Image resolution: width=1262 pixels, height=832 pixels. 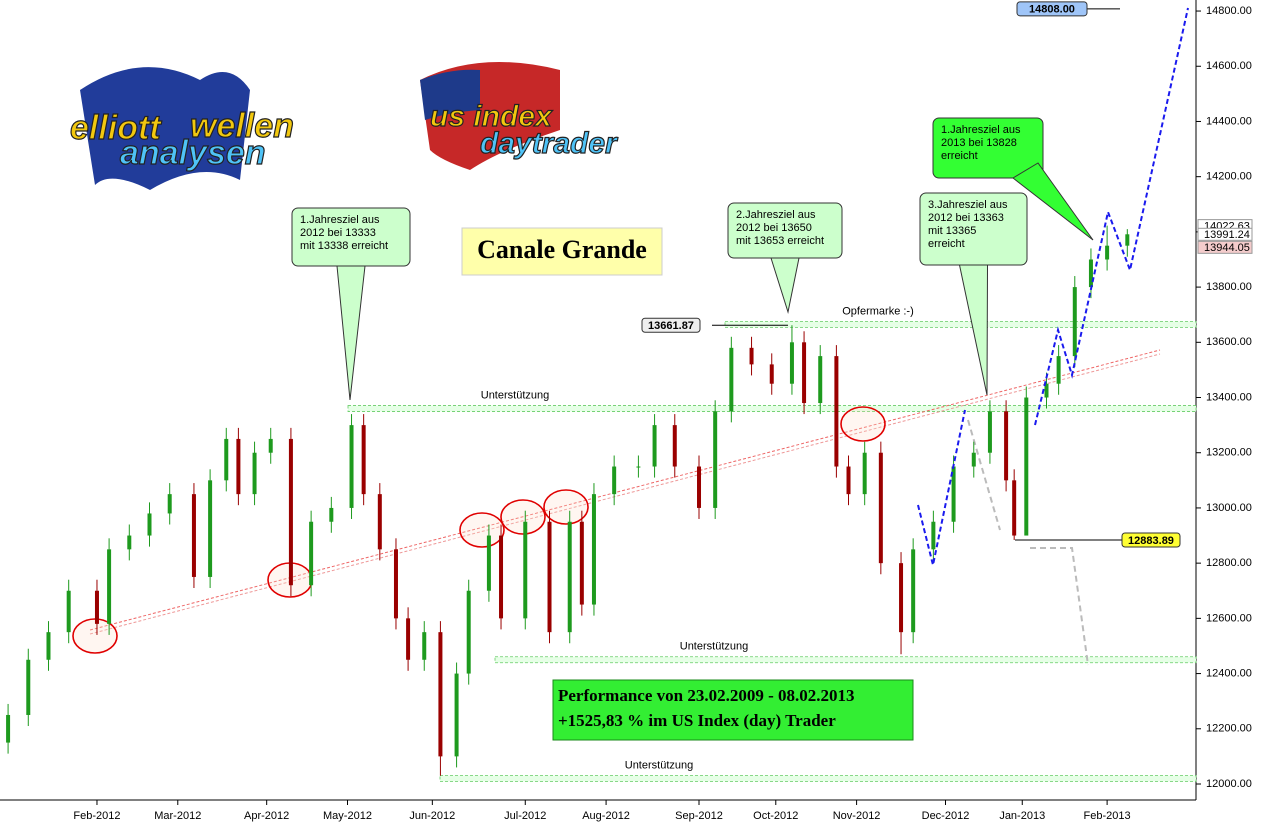 I want to click on callout-box, so click(x=988, y=148).